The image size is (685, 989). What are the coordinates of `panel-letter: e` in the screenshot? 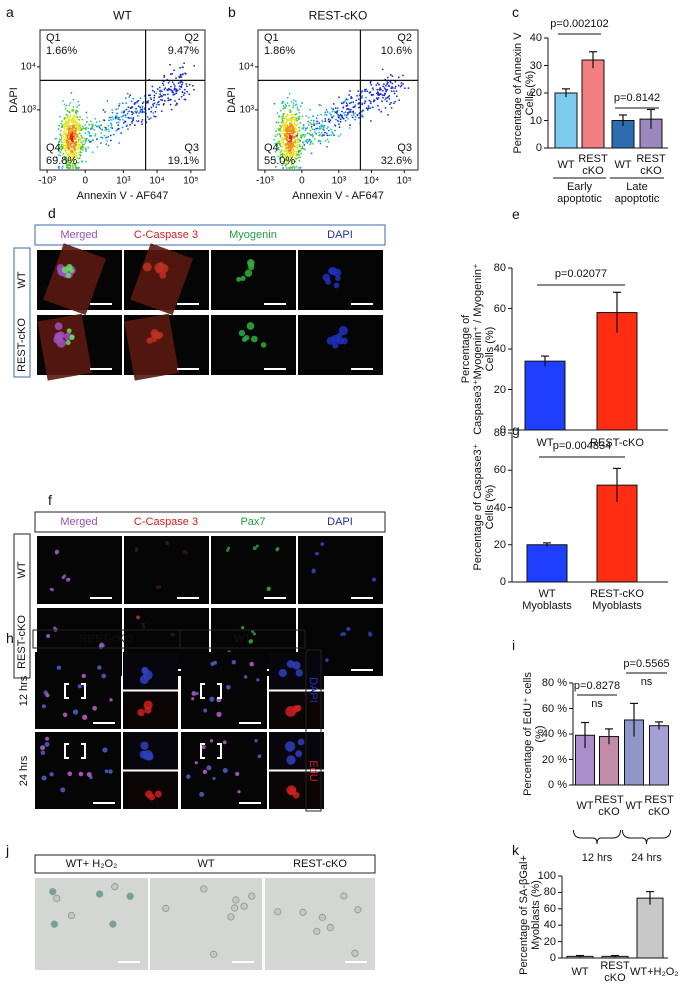 It's located at (516, 214).